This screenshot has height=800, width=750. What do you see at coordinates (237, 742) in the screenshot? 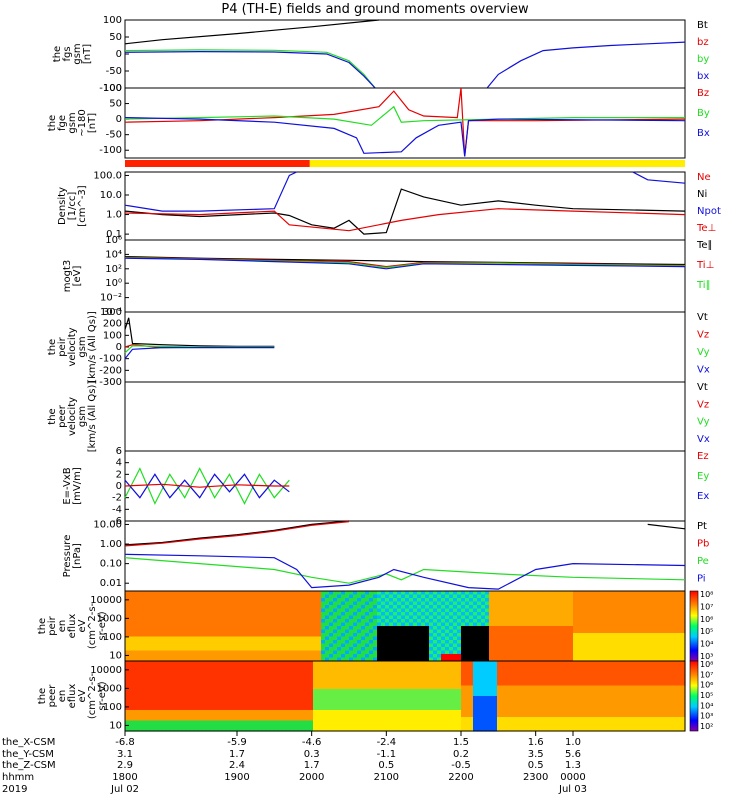
I see `x-tick-label: -5.9` at bounding box center [237, 742].